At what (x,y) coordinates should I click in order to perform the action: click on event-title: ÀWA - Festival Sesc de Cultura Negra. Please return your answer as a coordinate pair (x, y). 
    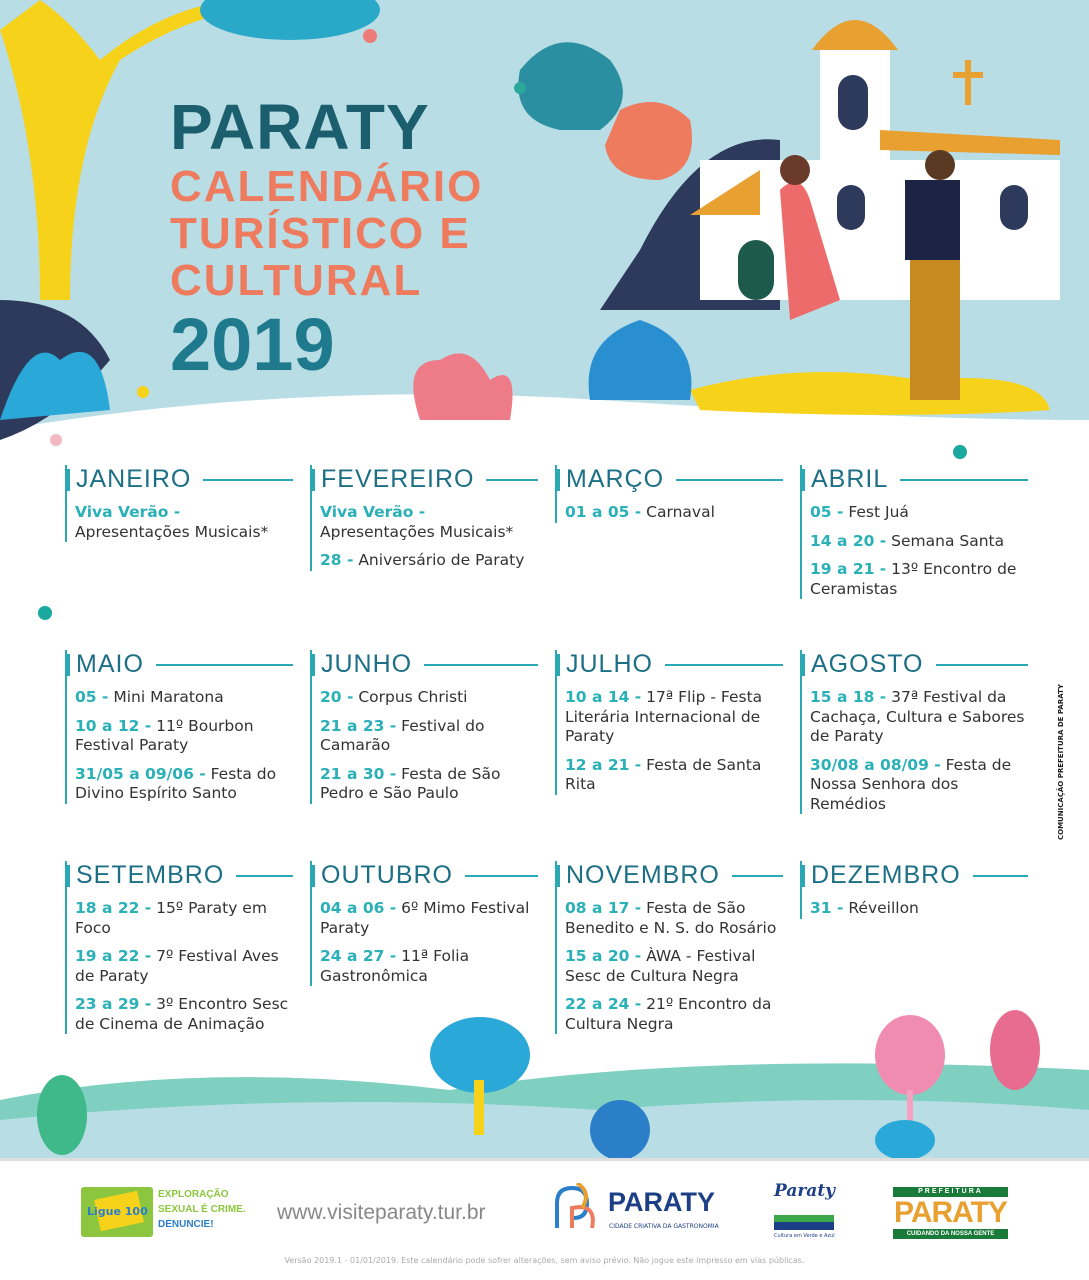
    Looking at the image, I should click on (660, 966).